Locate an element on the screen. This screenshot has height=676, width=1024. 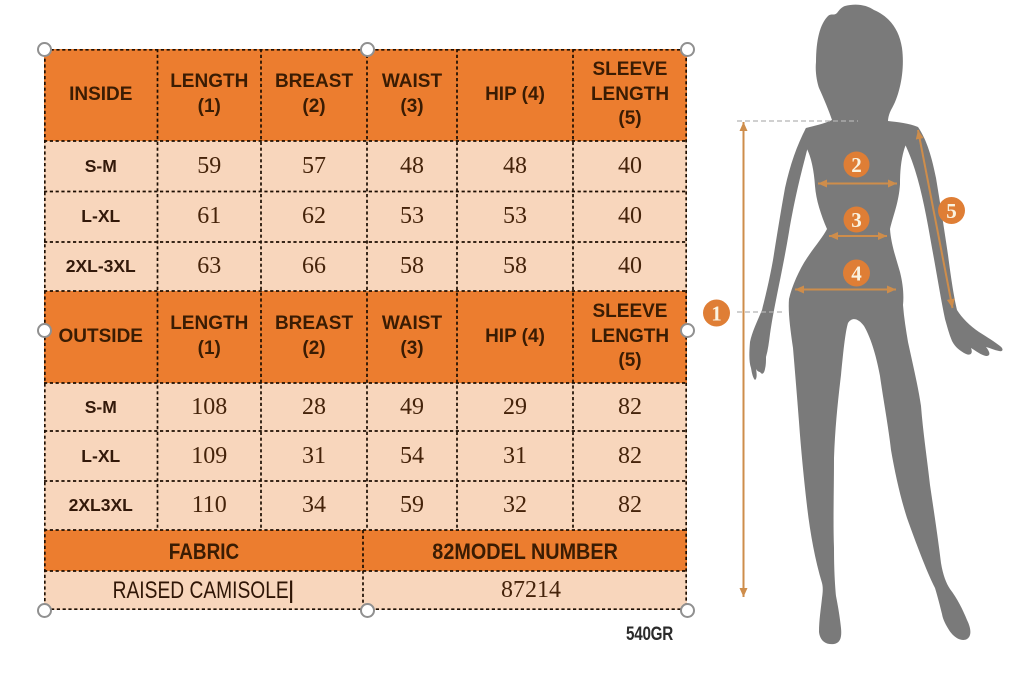
svg-text: 3 is located at coordinates (856, 220).